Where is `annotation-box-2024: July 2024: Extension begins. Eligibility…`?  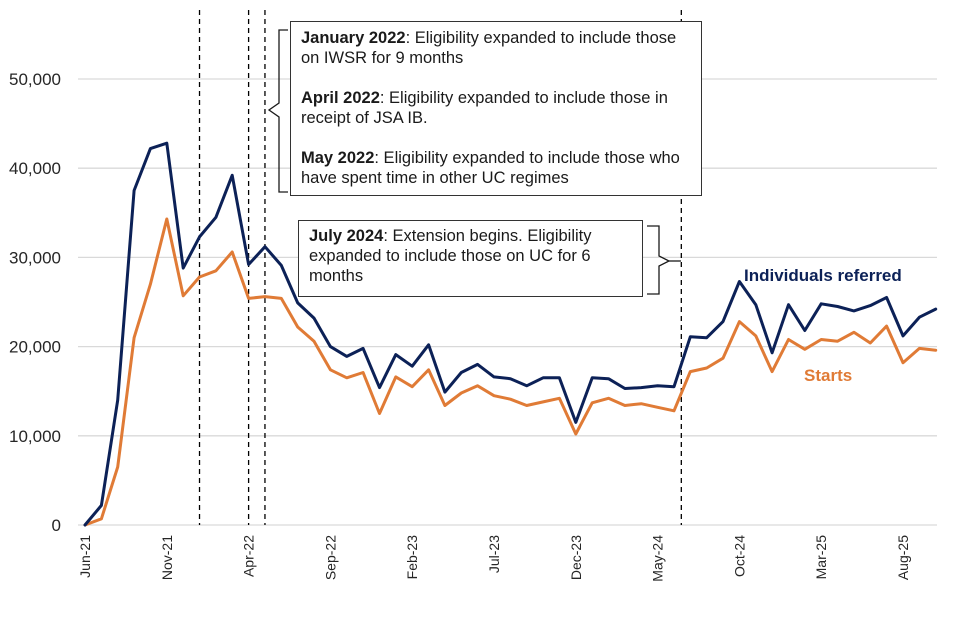 annotation-box-2024: July 2024: Extension begins. Eligibility… is located at coordinates (470, 258).